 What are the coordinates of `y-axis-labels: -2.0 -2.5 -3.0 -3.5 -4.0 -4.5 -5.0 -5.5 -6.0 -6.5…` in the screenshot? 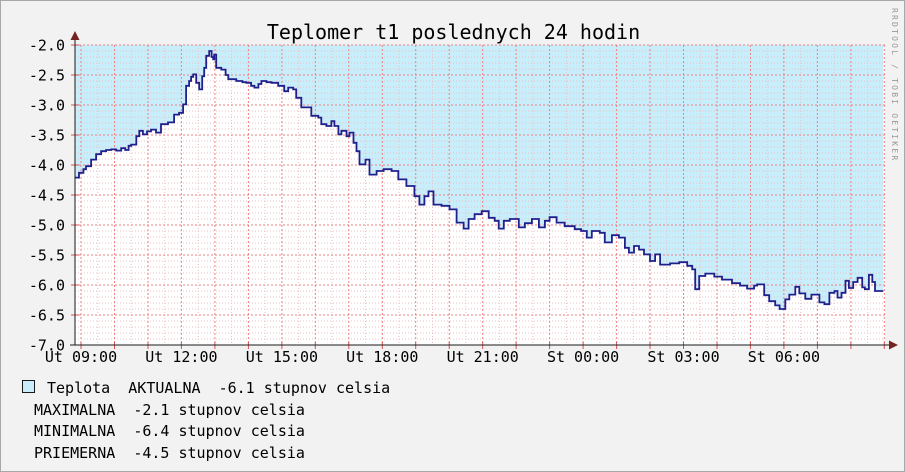 It's located at (47, 196).